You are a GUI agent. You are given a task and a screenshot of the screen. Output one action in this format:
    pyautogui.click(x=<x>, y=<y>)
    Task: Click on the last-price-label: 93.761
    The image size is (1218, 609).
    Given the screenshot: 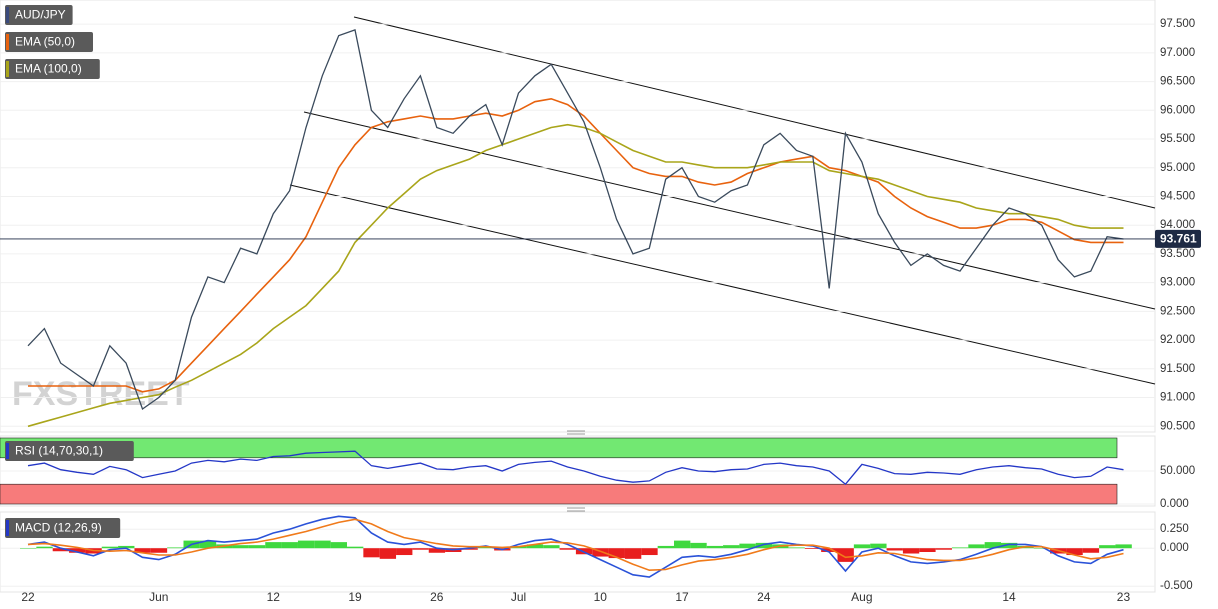 What is the action you would take?
    pyautogui.click(x=1178, y=239)
    